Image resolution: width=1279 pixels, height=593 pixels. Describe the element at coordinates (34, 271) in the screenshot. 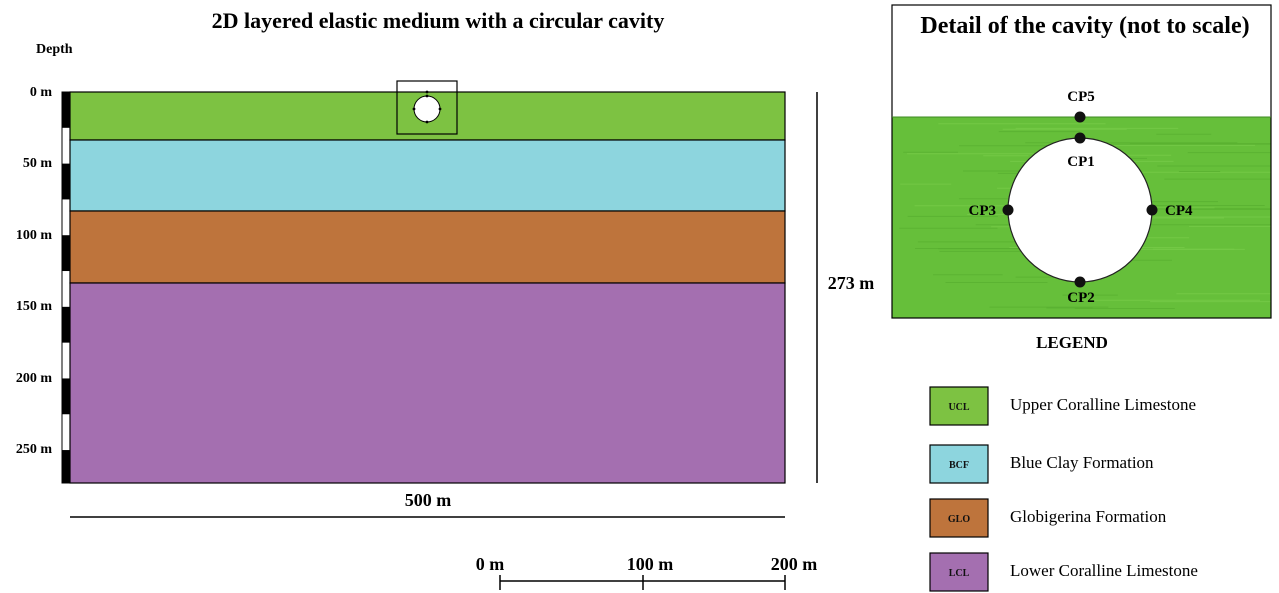

I see `depth-tick-labels: 0 m 50 m 100 m 150 m 200 m 250 m` at that location.